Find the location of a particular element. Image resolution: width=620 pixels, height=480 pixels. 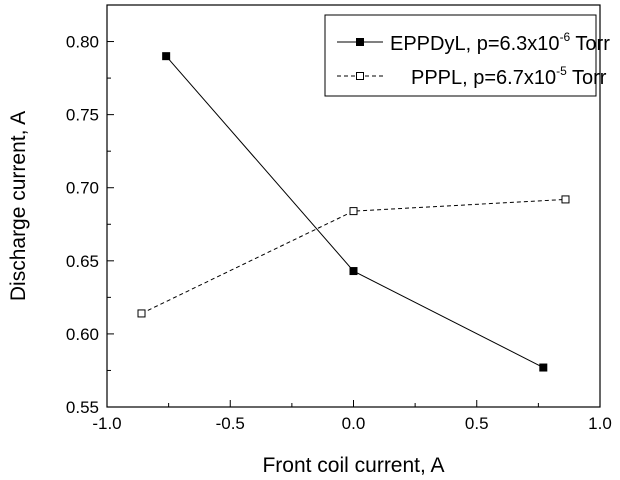

legend-marker-eppdyl is located at coordinates (360, 42).